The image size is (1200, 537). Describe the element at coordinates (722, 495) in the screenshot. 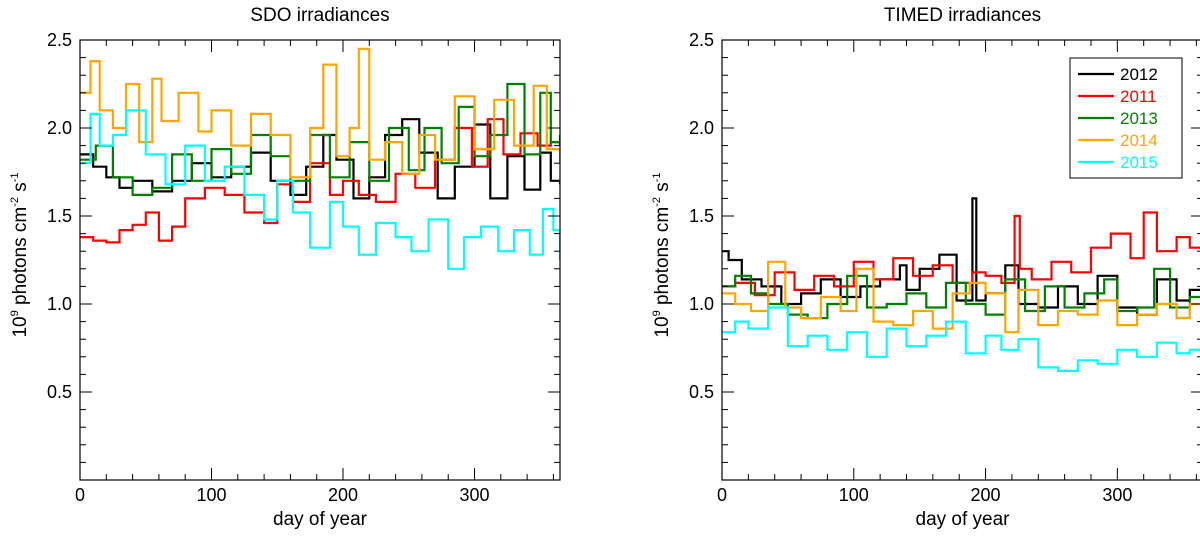

I see `timed-xtick-label: 0` at that location.